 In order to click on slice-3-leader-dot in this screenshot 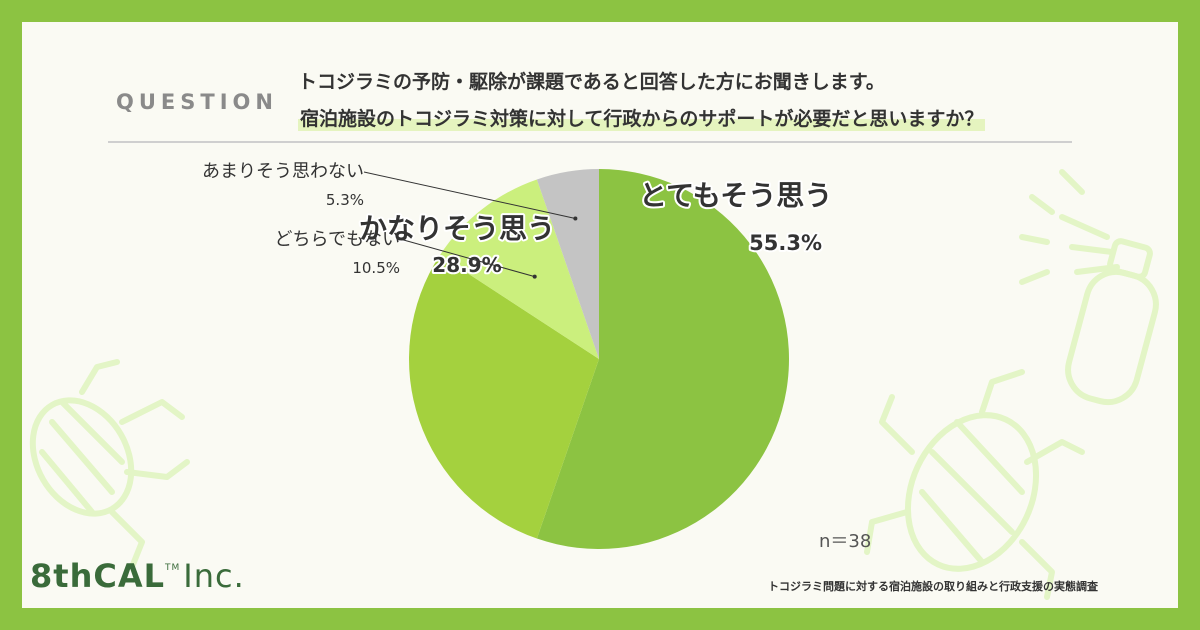, I will do `click(534, 276)`.